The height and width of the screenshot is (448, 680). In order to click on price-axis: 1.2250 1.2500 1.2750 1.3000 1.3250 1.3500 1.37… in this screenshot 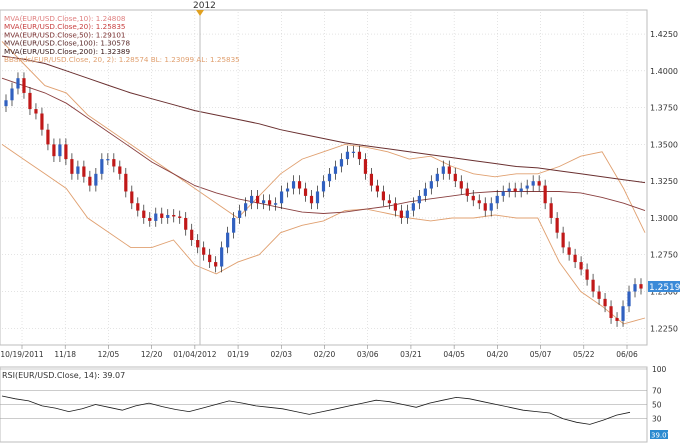, I will do `click(664, 181)`.